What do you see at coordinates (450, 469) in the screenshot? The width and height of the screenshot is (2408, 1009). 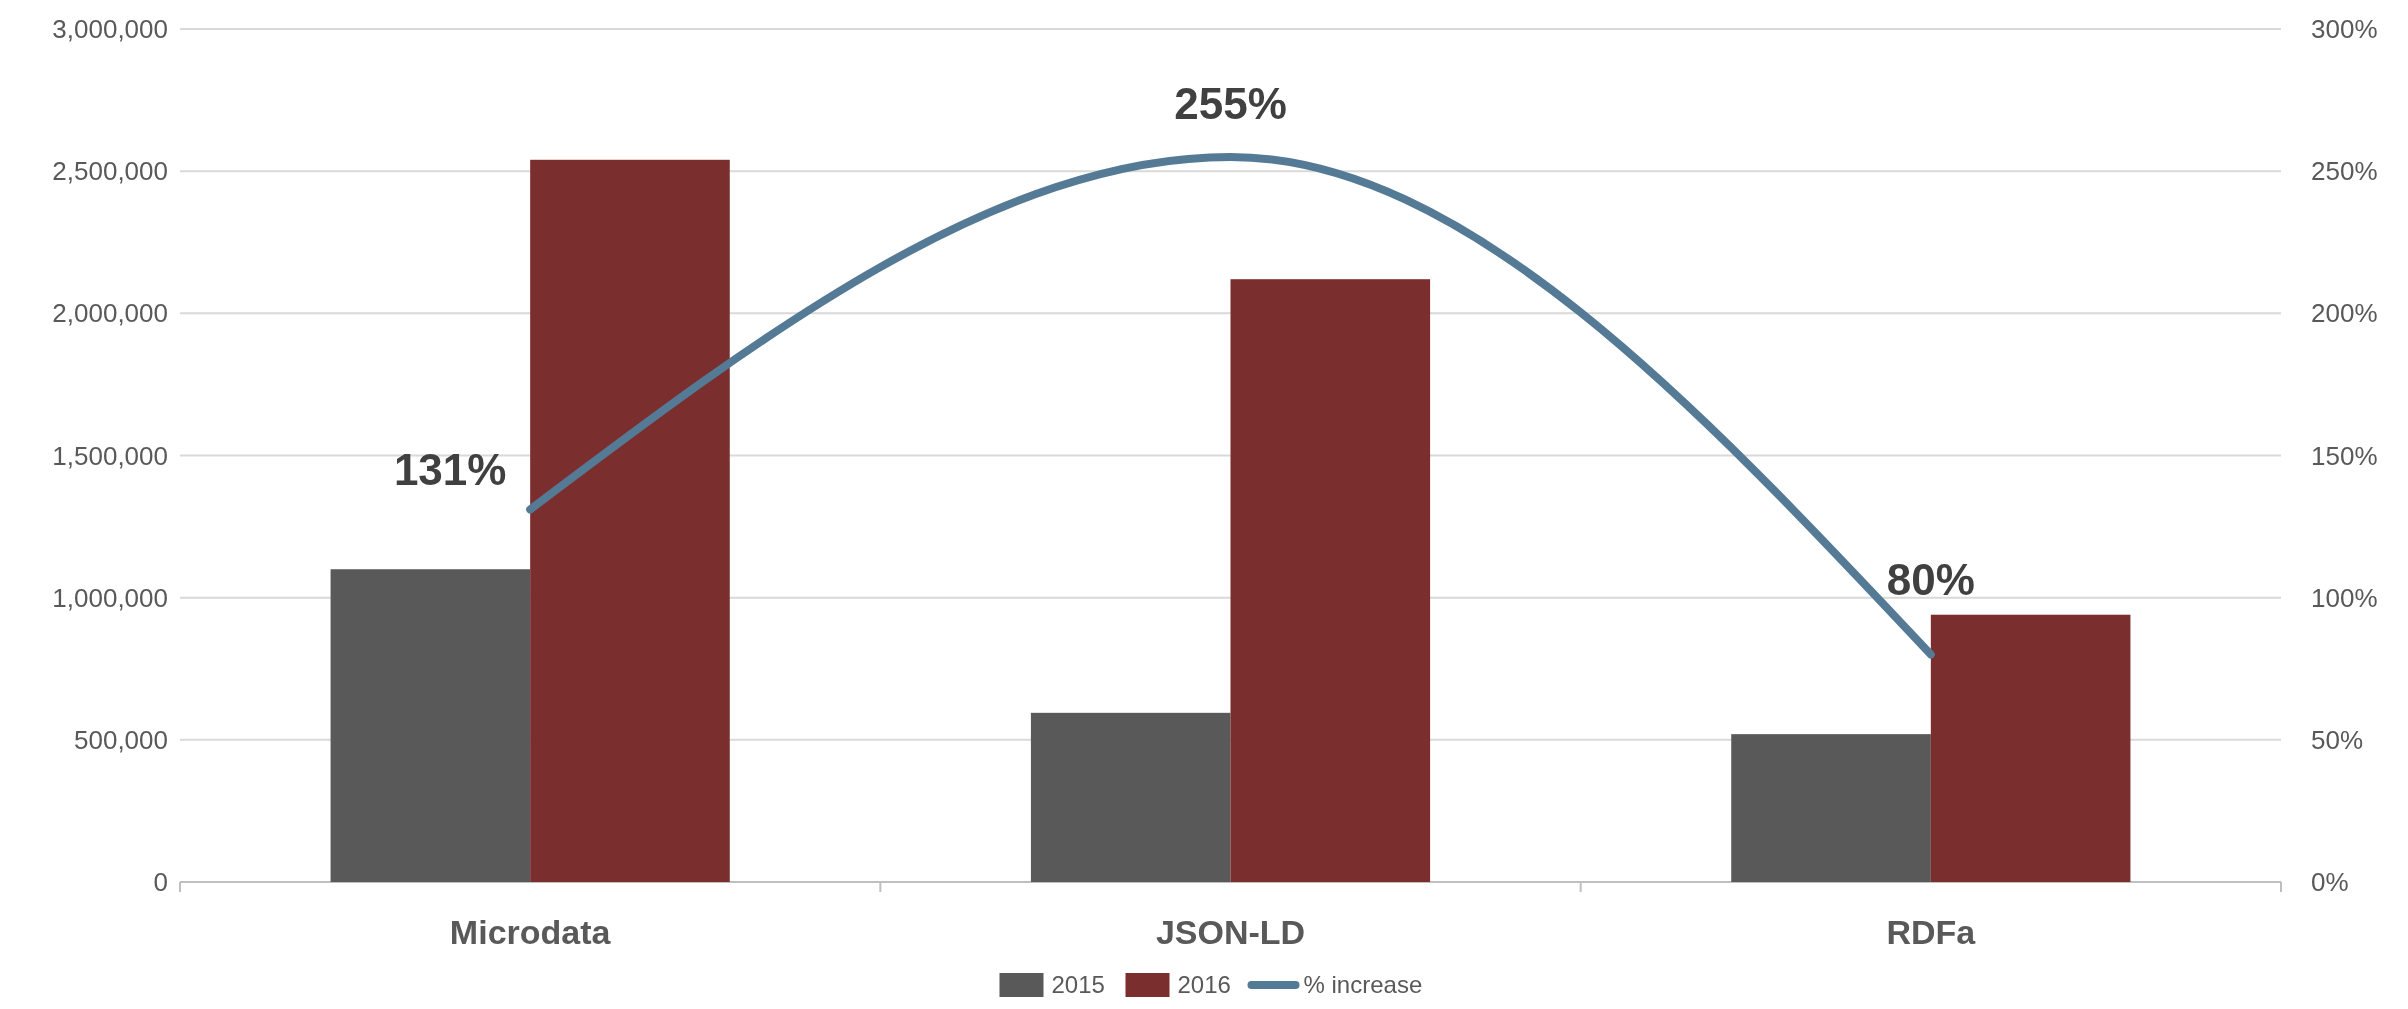 I see `data-label: 131%` at bounding box center [450, 469].